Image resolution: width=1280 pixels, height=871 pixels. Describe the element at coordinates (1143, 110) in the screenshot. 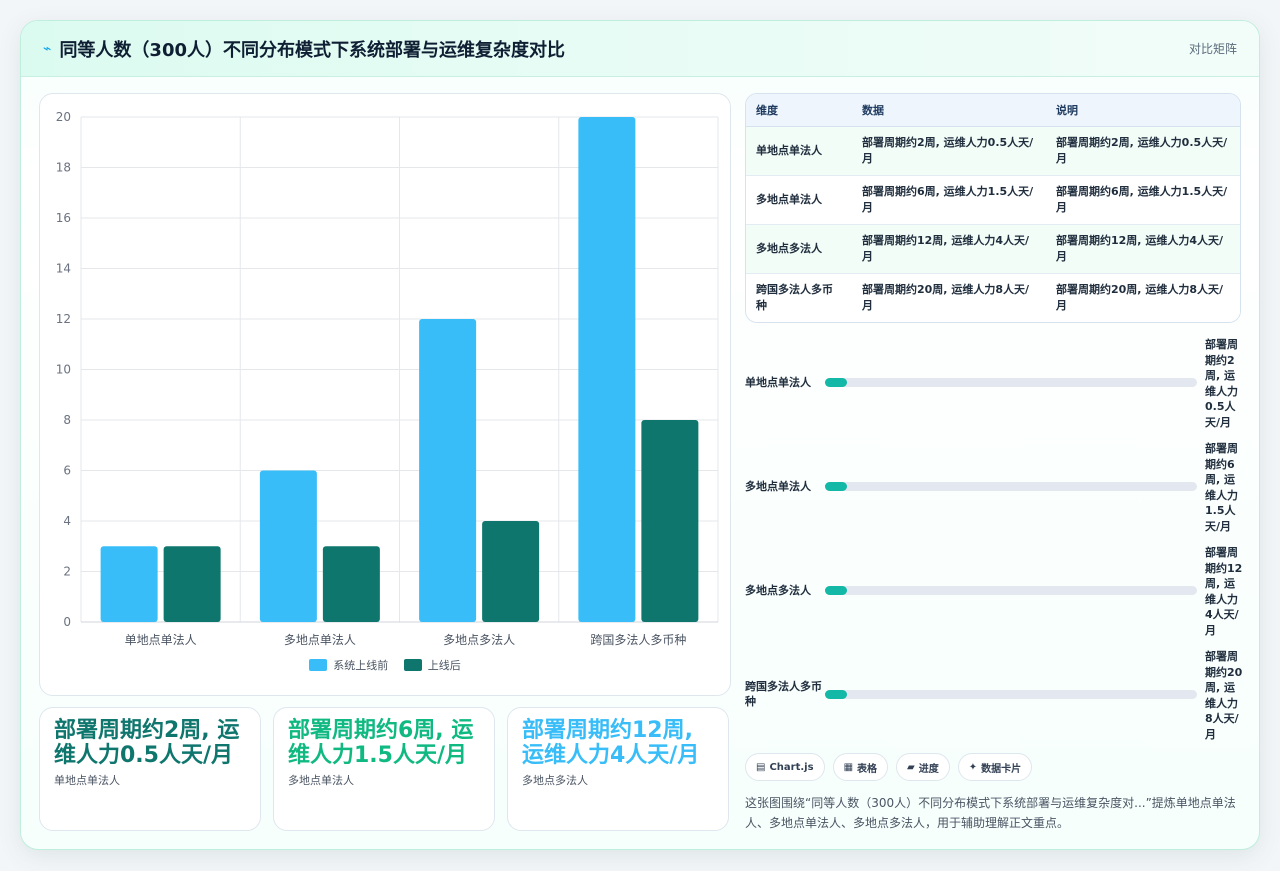

I see `column-header: 说明` at that location.